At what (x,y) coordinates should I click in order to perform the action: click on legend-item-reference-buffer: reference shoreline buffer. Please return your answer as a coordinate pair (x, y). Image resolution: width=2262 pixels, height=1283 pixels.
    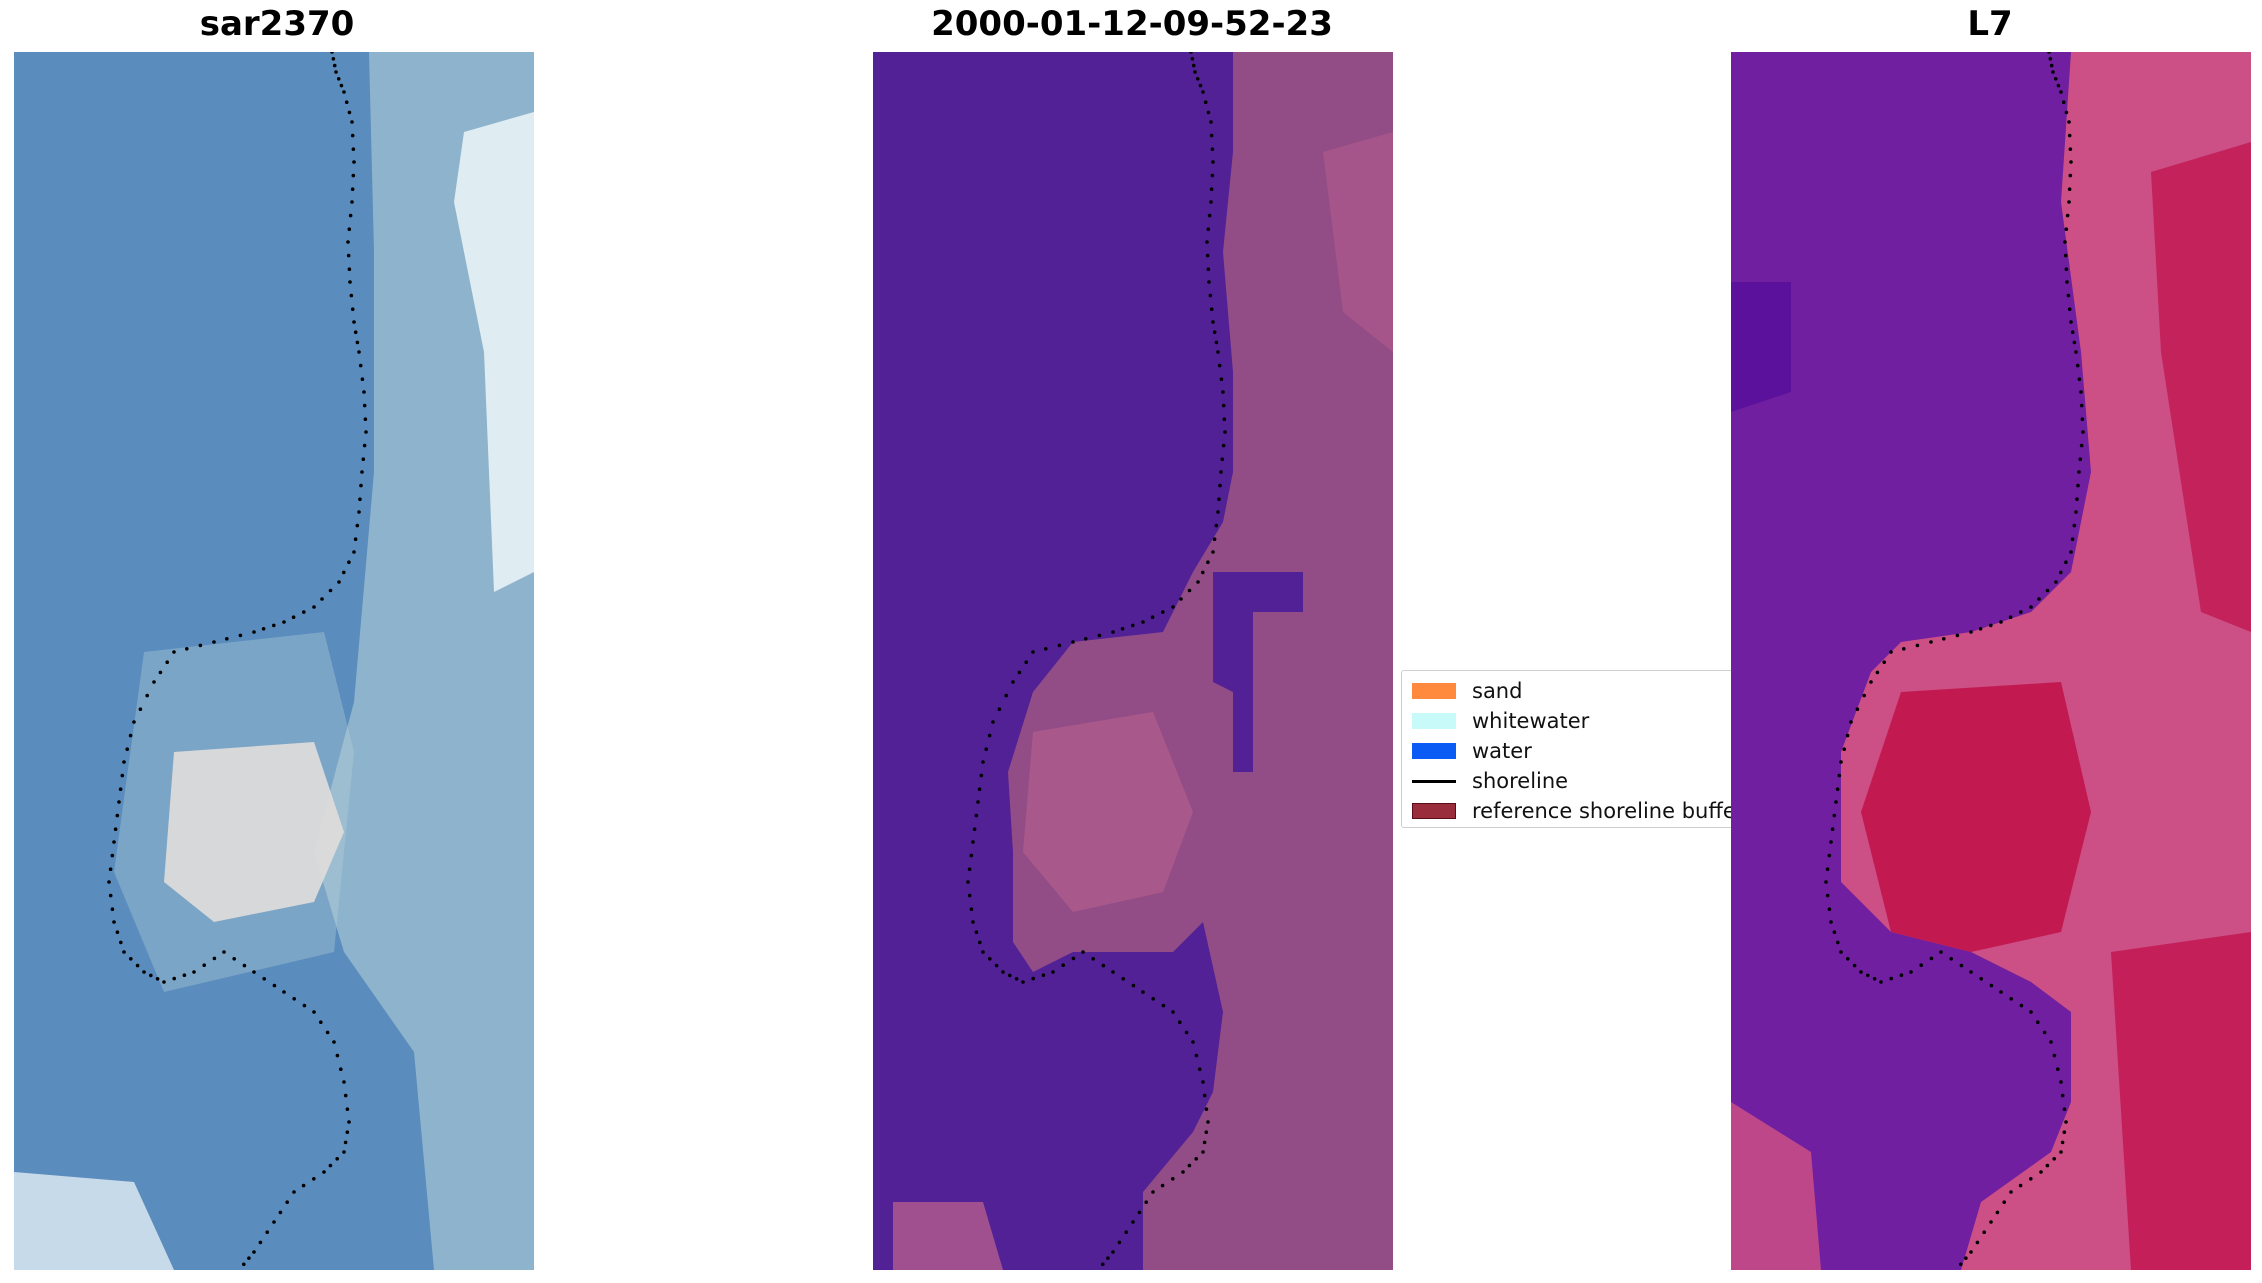
    Looking at the image, I should click on (1571, 811).